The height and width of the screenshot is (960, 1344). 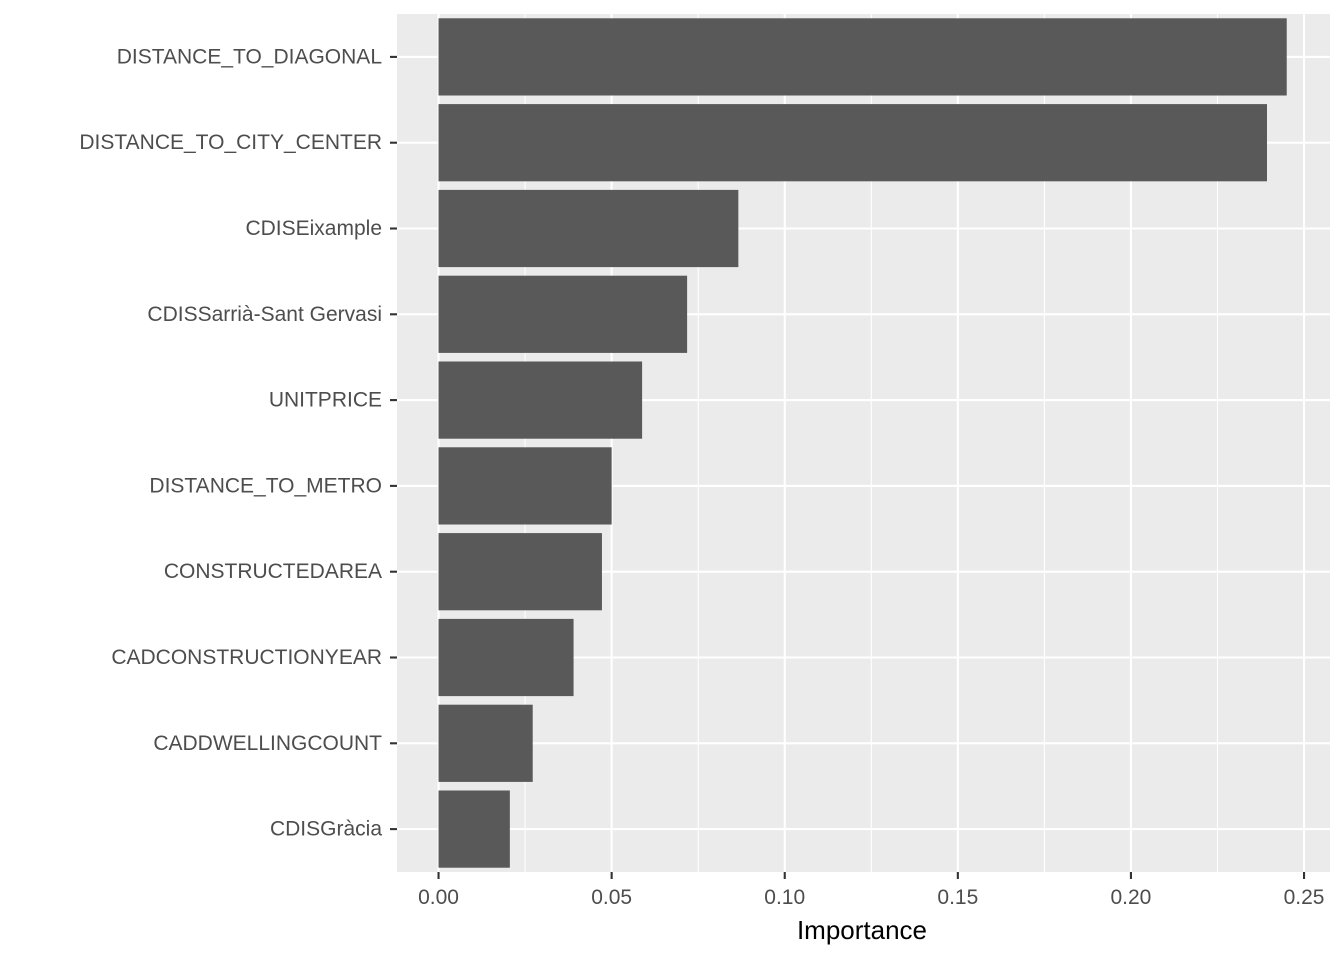 I want to click on y-tick-label: UNITPRICE, so click(x=325, y=400).